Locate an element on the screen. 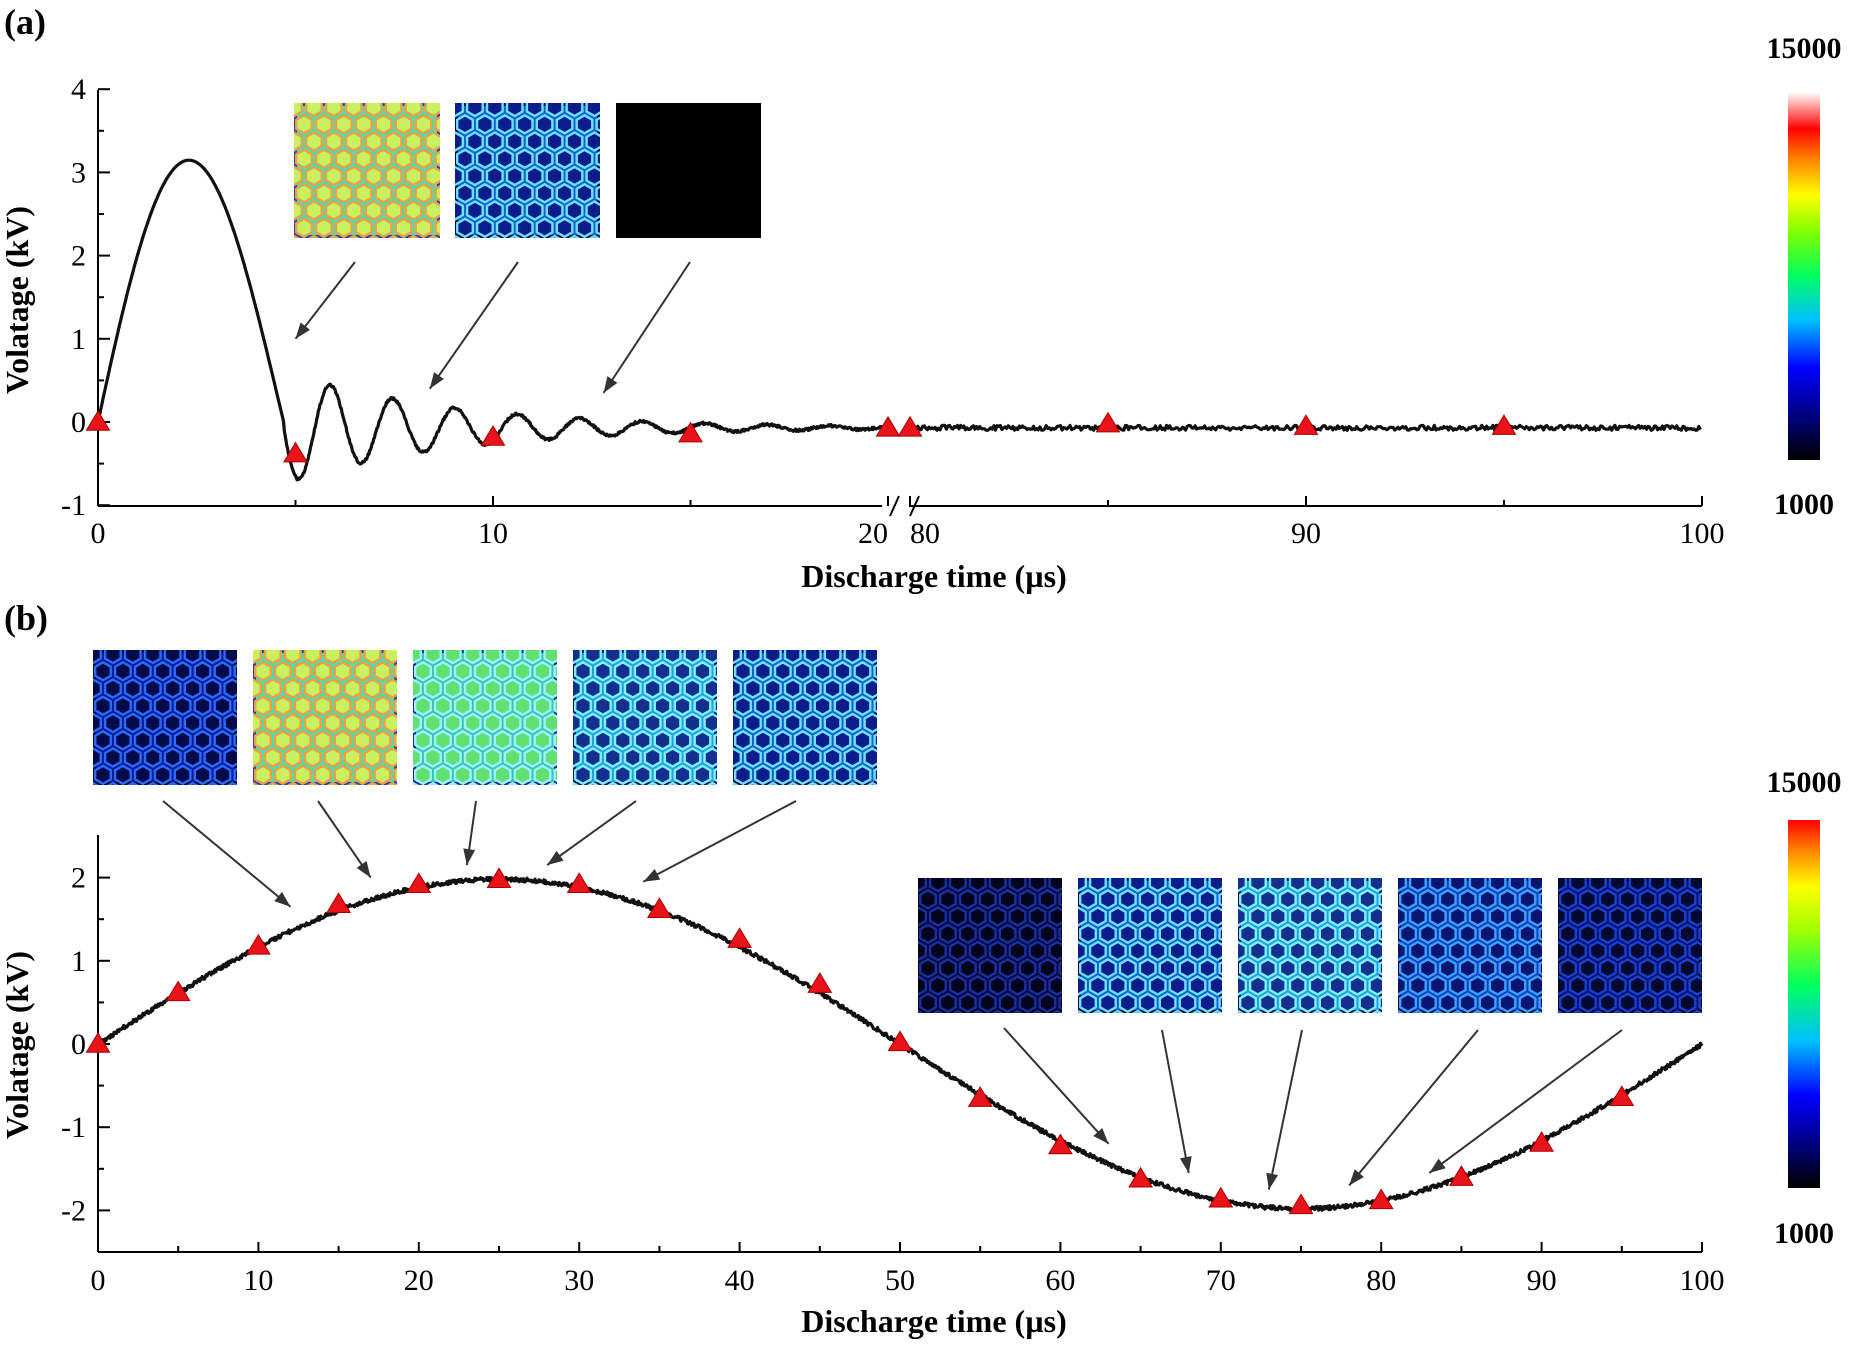  chart-b-ytick-label: -2 is located at coordinates (73, 1210).